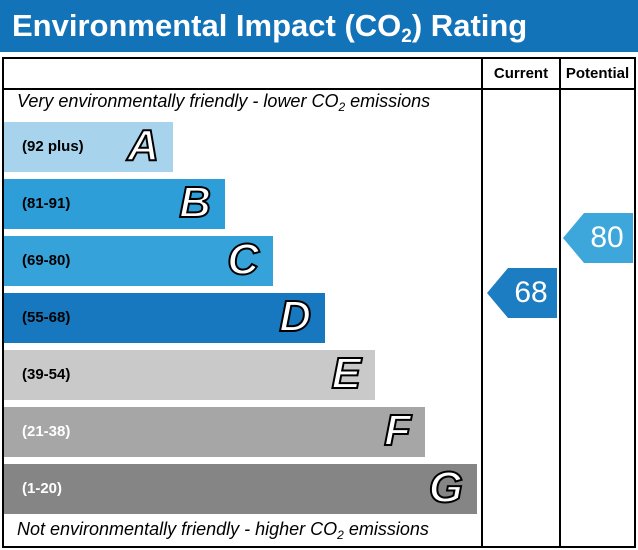 The image size is (638, 550). What do you see at coordinates (53, 146) in the screenshot?
I see `band-a-range-label: (92 plus)` at bounding box center [53, 146].